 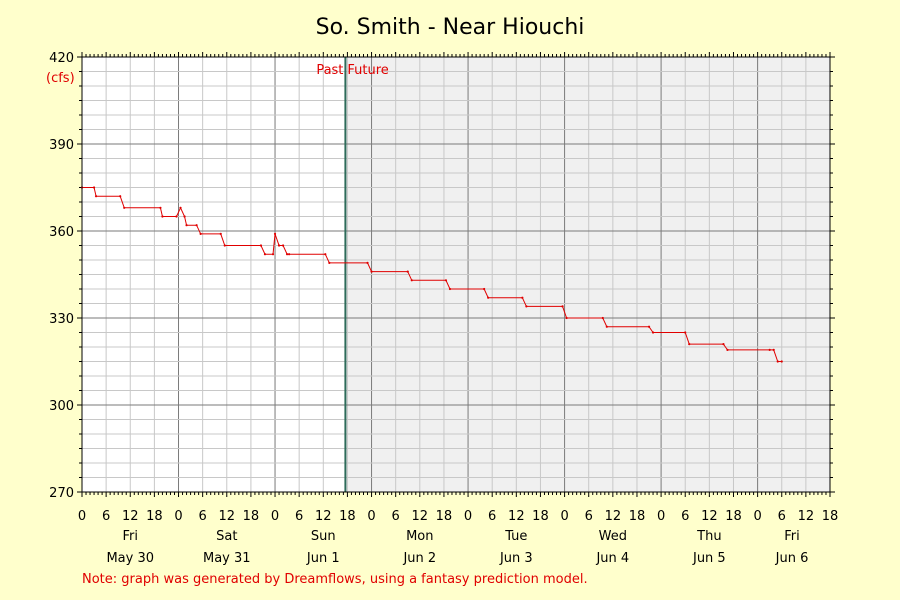 I want to click on day-date-label: Jun 2, so click(x=419, y=558).